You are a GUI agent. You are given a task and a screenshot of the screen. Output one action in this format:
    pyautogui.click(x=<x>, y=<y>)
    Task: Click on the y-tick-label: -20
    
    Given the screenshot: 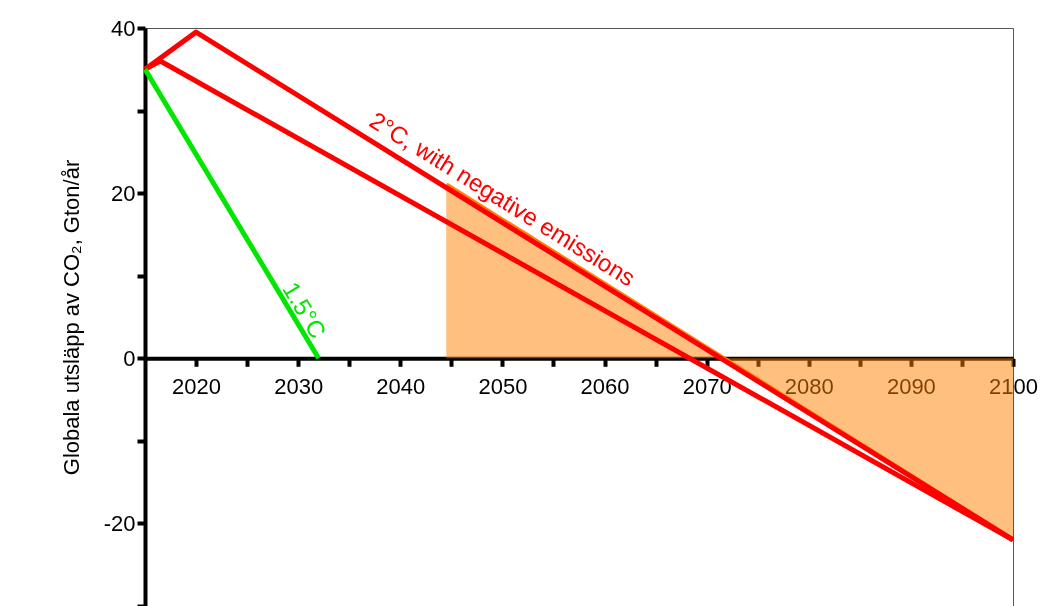 What is the action you would take?
    pyautogui.click(x=119, y=523)
    